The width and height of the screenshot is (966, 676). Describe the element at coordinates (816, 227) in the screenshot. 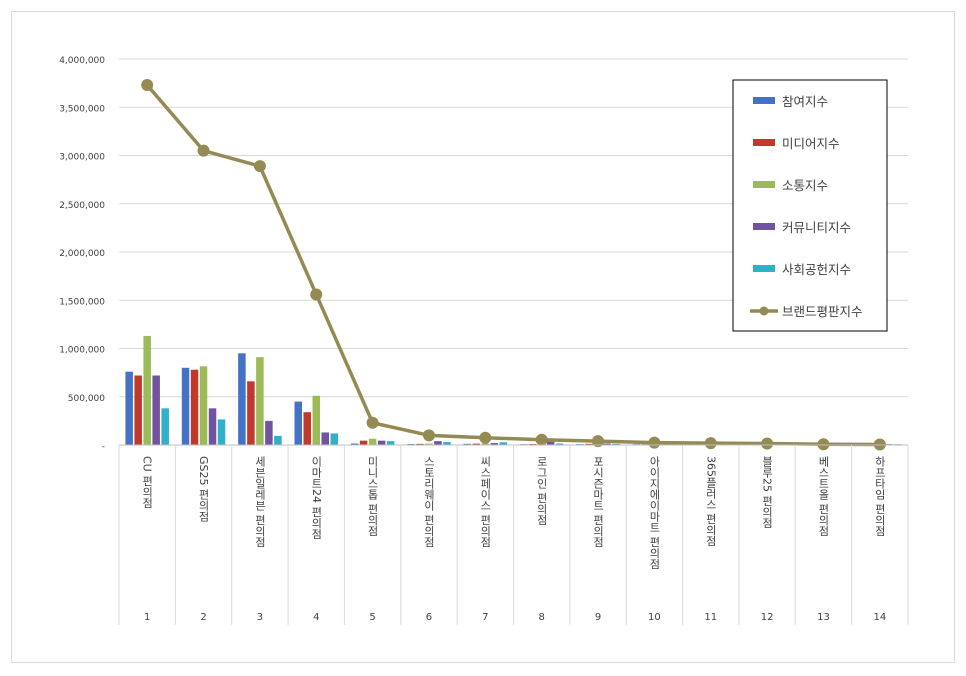

I see `legend-label: 커뮤니티지수` at that location.